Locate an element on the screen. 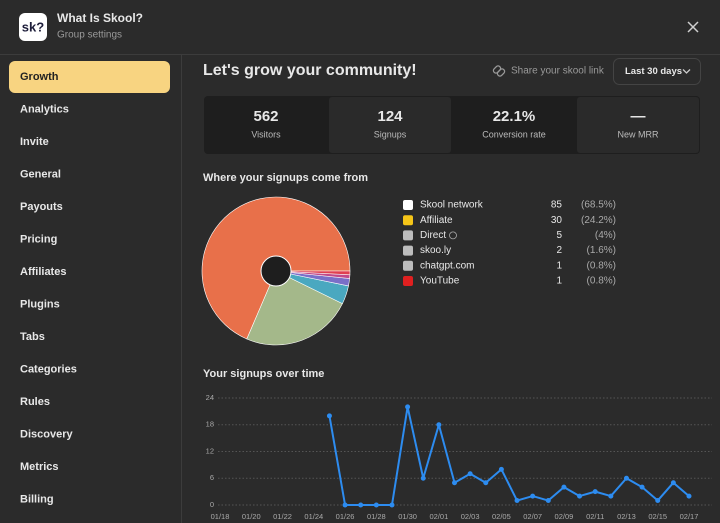  stat-label: Visitors is located at coordinates (266, 134).